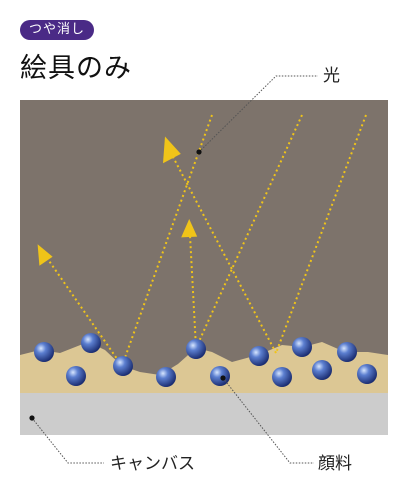  I want to click on pigment-label: 顔料, so click(335, 464).